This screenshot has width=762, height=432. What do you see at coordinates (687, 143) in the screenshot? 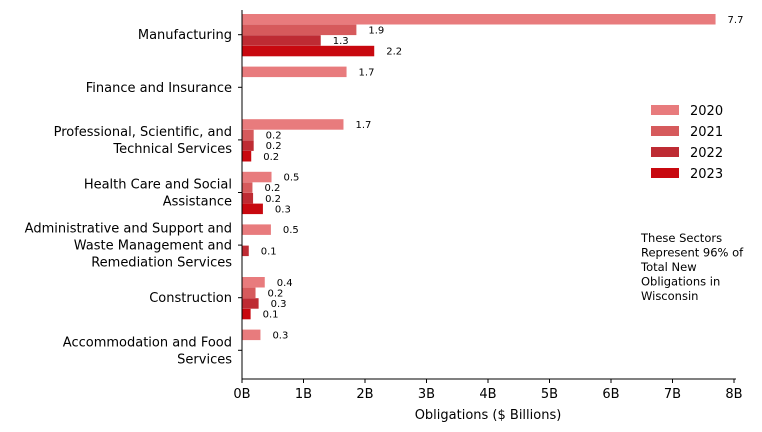
I see `legend: 2020 2021 2022 2023` at bounding box center [687, 143].